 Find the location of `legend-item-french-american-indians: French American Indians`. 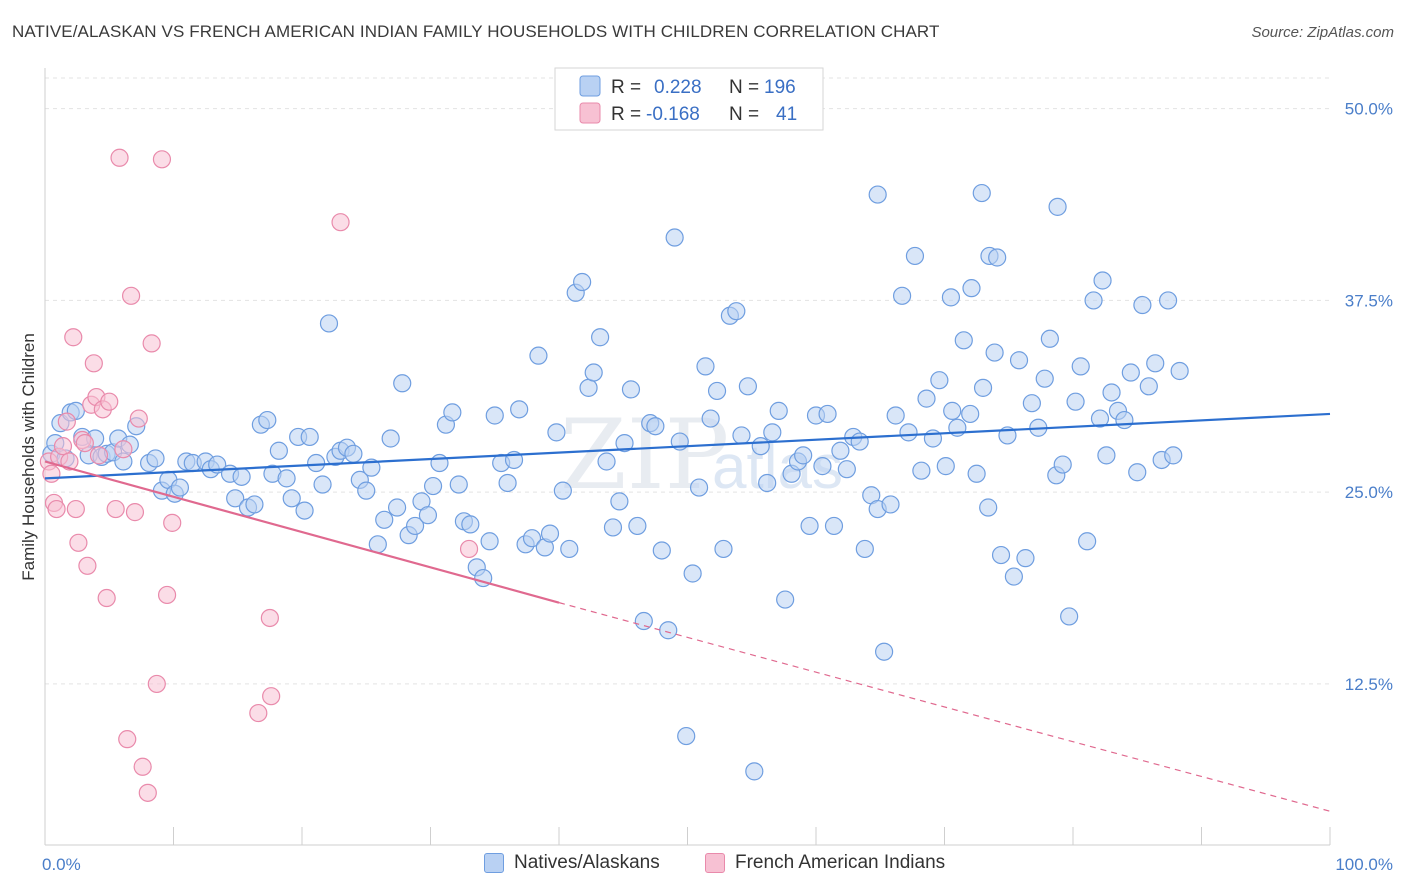

legend-item-french-american-indians: French American Indians is located at coordinates (825, 863).